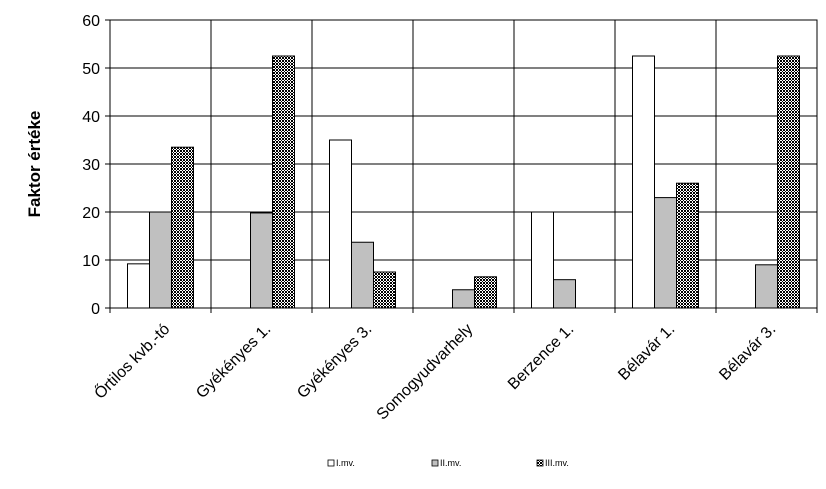  I want to click on legend-label-2: II.mv., so click(450, 463).